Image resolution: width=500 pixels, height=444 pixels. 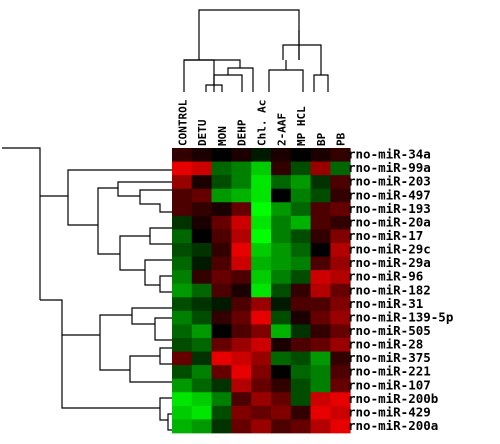 I want to click on row-label: rno-miR-17, so click(x=385, y=235).